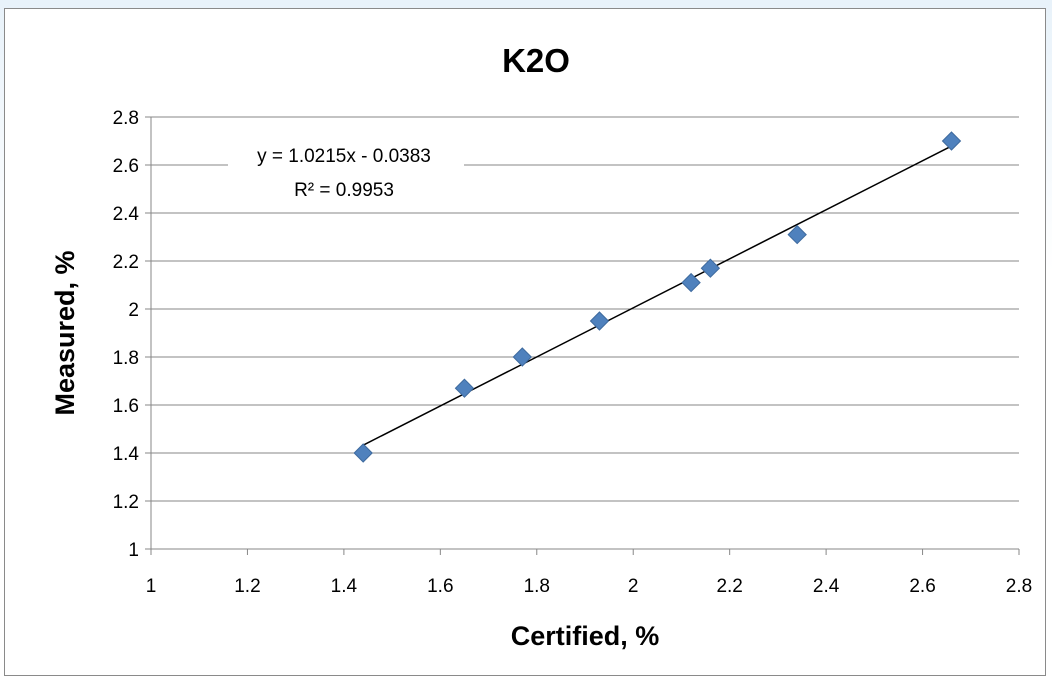 This screenshot has height=682, width=1052. I want to click on x-tick-label: 2.4, so click(826, 586).